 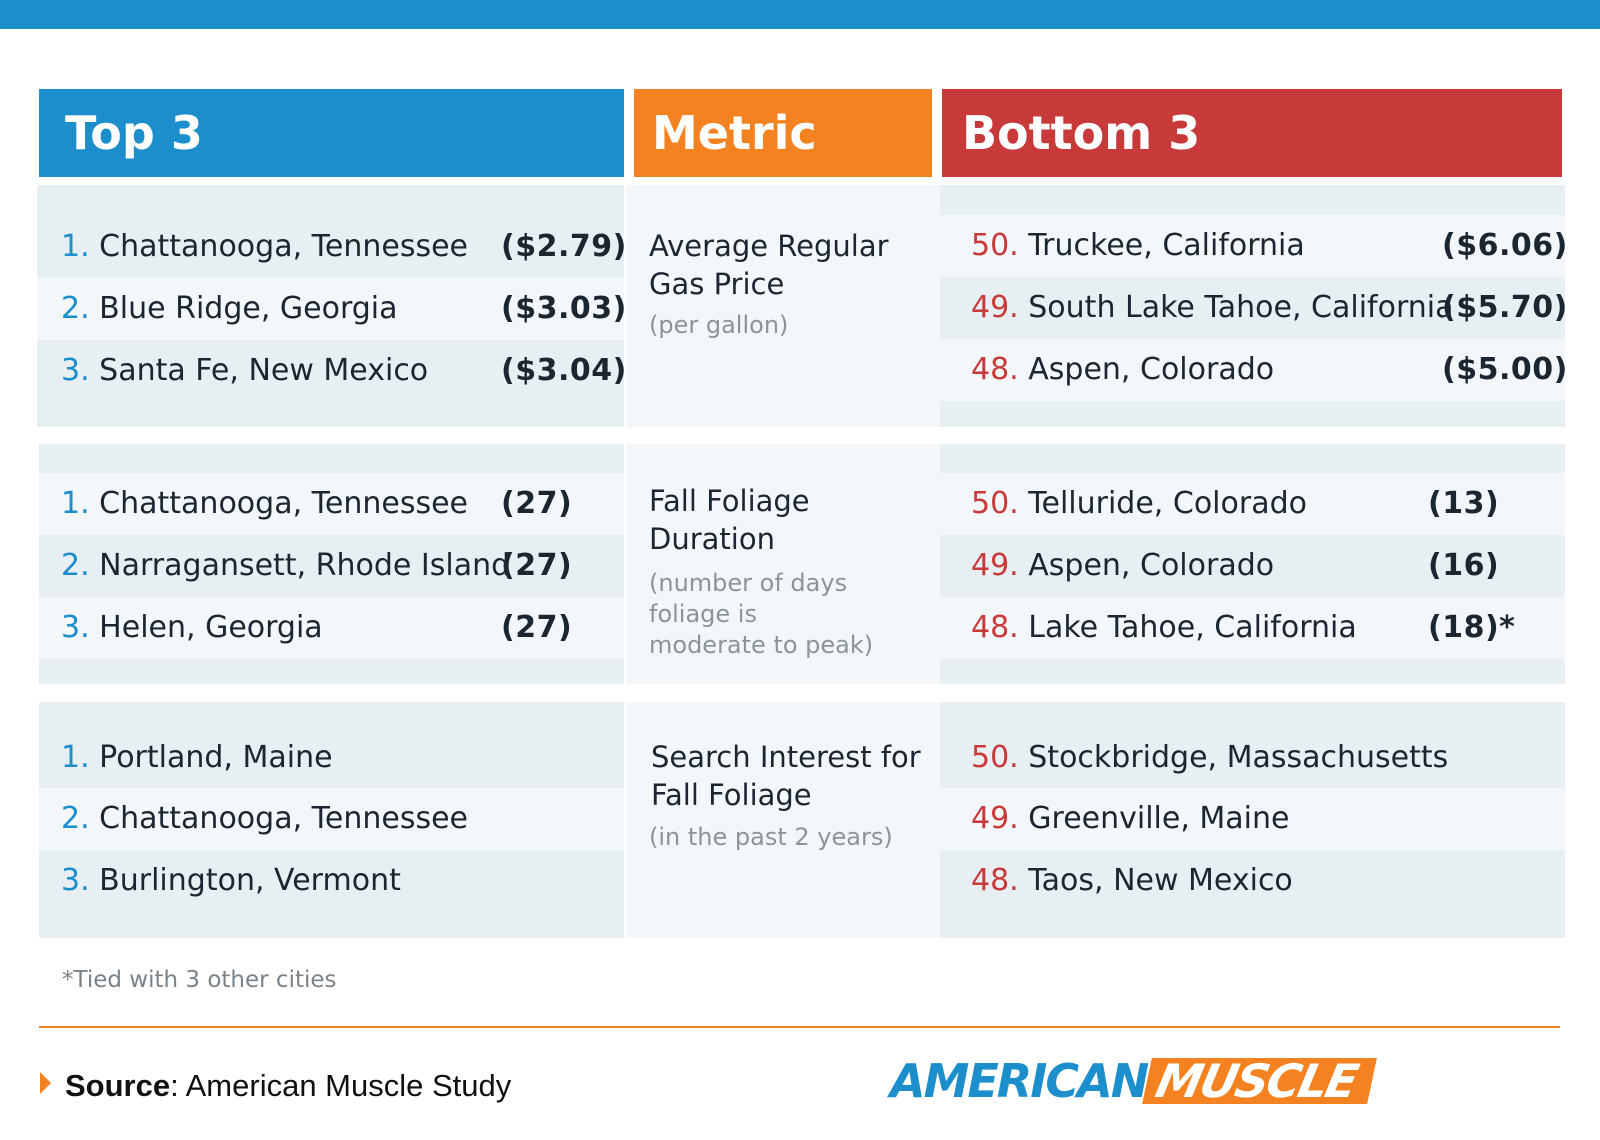 I want to click on list-item: 3. Burlington, Vermont, so click(x=331, y=881).